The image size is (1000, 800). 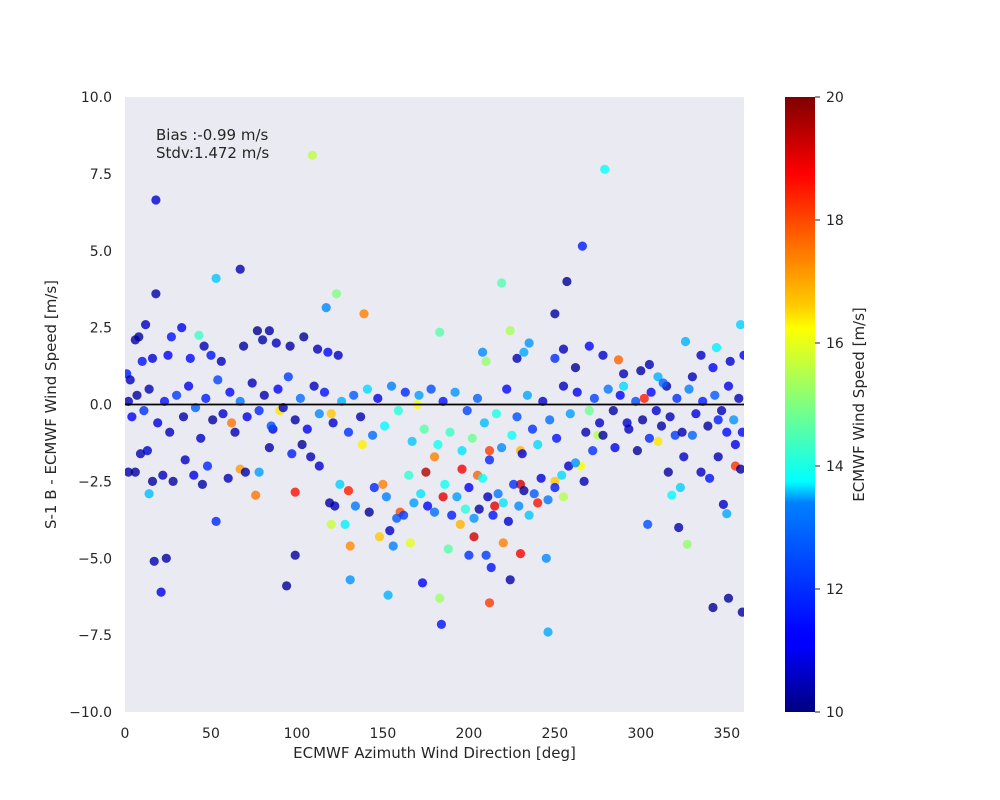 What do you see at coordinates (835, 98) in the screenshot?
I see `colorbar-tick-label: 20` at bounding box center [835, 98].